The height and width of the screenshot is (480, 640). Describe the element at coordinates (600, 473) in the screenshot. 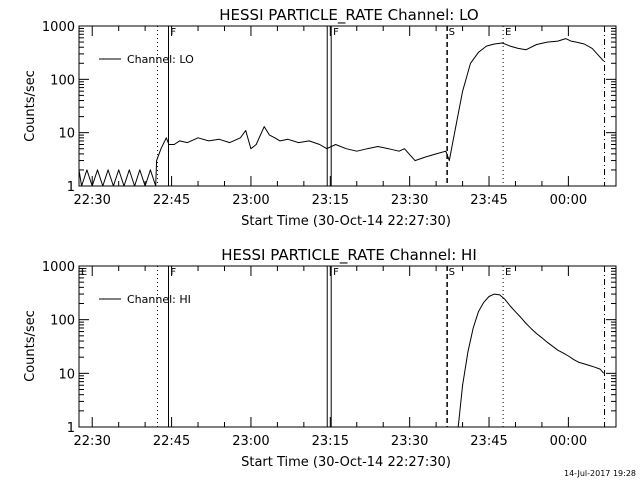

I see `footer-date: 14-Jul-2017 19:28` at that location.